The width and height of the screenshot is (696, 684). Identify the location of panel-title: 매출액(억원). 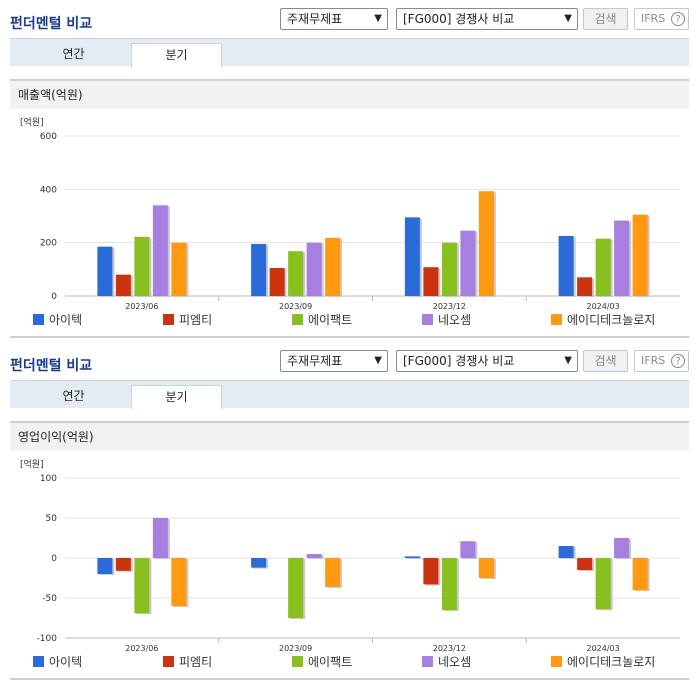
(349, 94).